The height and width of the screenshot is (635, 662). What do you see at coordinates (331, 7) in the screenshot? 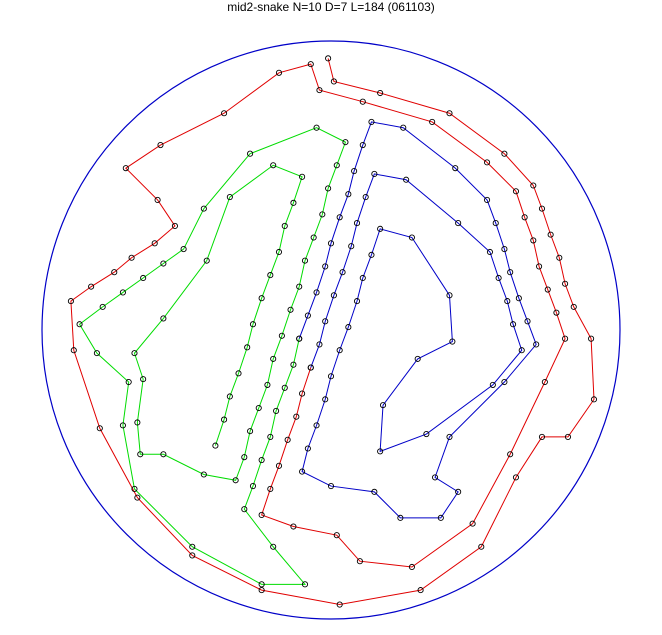
I see `chart-title: mid2-snake N=10 D=7 L=184 (061103)` at bounding box center [331, 7].